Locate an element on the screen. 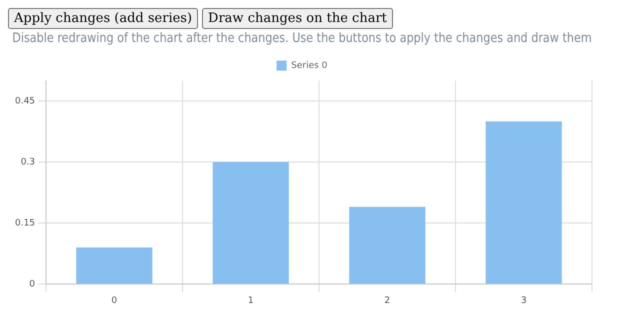 This screenshot has height=322, width=620. x-tick-label: 1 is located at coordinates (251, 301).